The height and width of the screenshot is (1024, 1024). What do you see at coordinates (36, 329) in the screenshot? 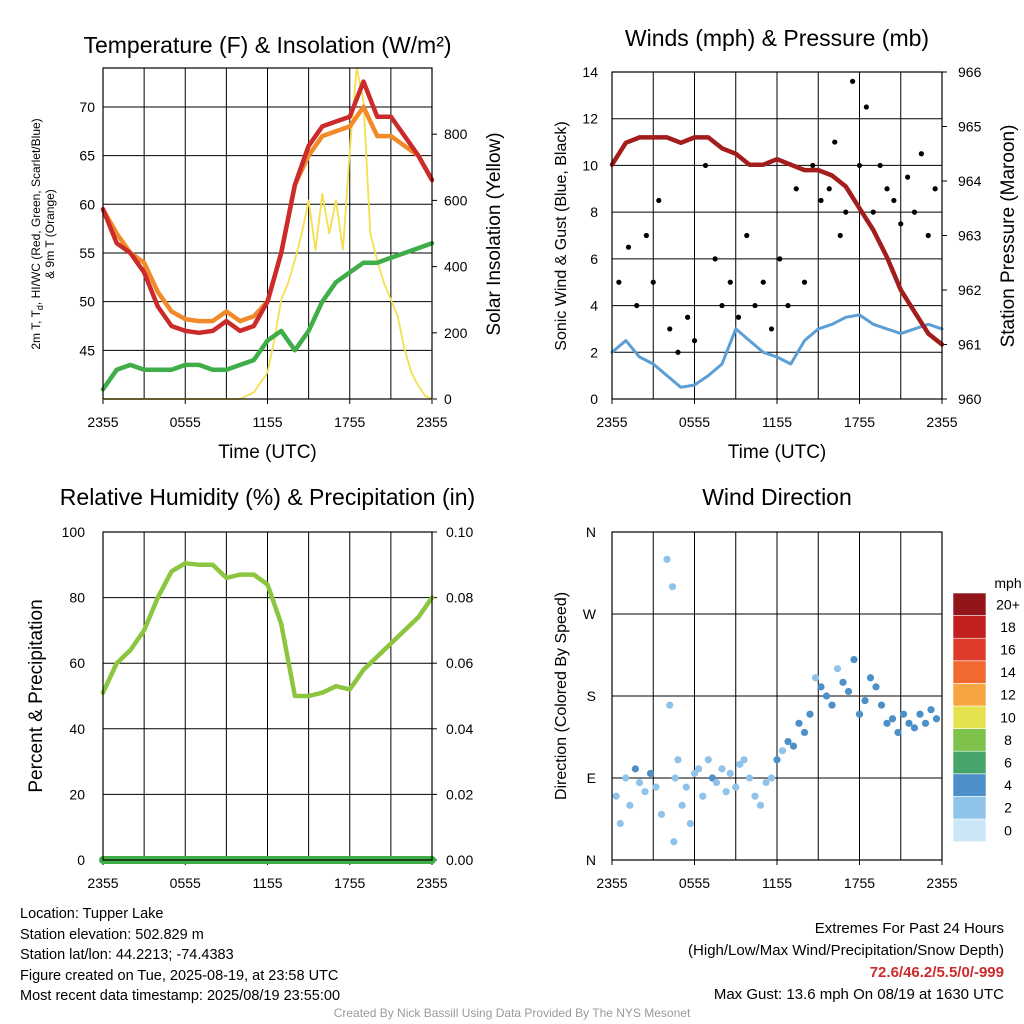
I see `y-axis-title-part: 2m T, T` at bounding box center [36, 329].